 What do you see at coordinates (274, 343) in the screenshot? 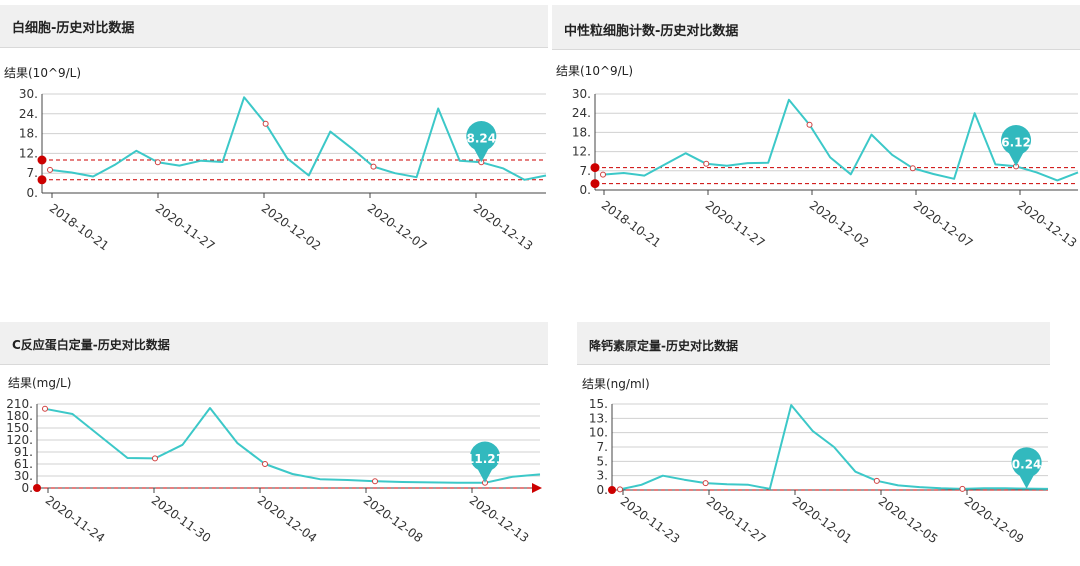
I see `panel-header: C反应蛋白定量-历史对比数据` at bounding box center [274, 343].